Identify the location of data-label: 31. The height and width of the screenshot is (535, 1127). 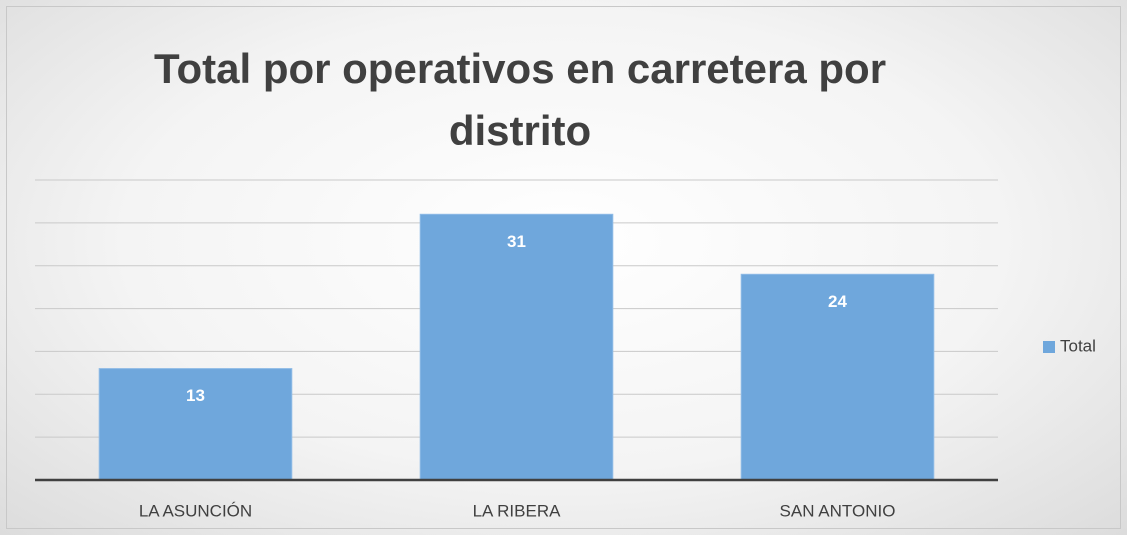
(516, 241).